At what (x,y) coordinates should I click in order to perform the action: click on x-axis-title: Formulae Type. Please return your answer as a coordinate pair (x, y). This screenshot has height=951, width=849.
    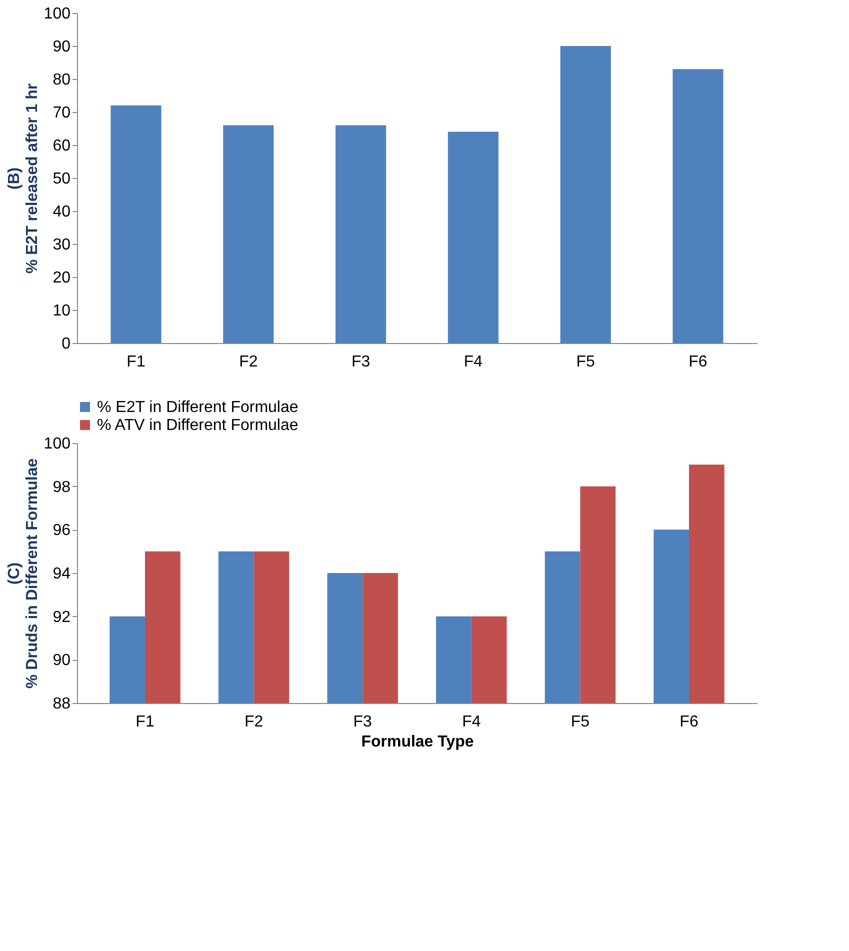
    Looking at the image, I should click on (417, 742).